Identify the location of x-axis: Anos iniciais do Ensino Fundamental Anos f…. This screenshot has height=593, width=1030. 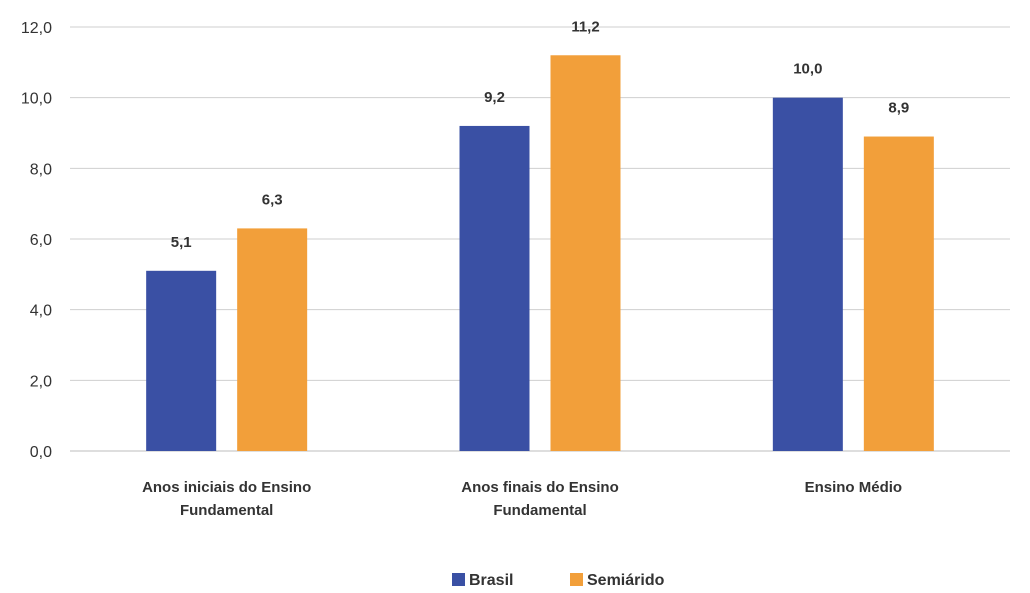
(522, 499).